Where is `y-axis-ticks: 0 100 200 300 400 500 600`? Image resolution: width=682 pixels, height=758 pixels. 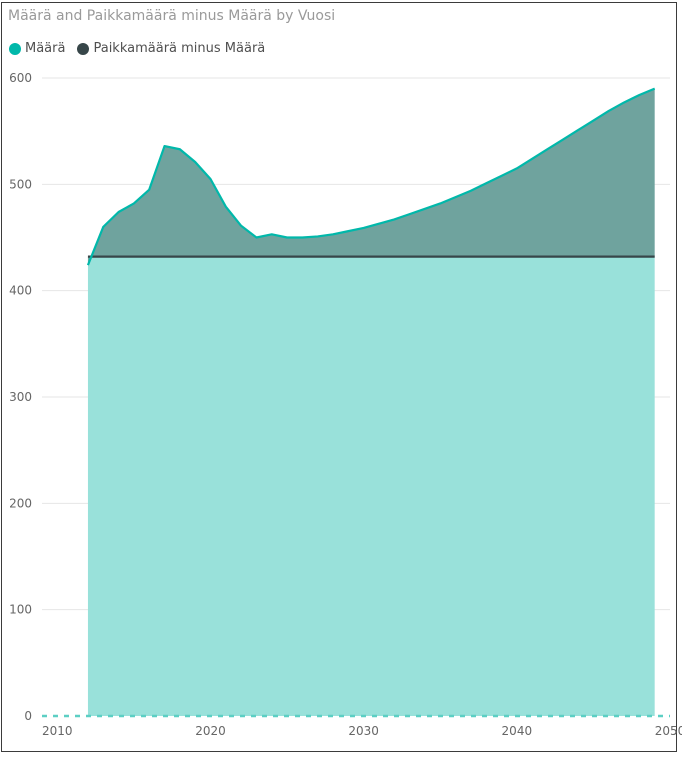 y-axis-ticks: 0 100 200 300 400 500 600 is located at coordinates (20, 397).